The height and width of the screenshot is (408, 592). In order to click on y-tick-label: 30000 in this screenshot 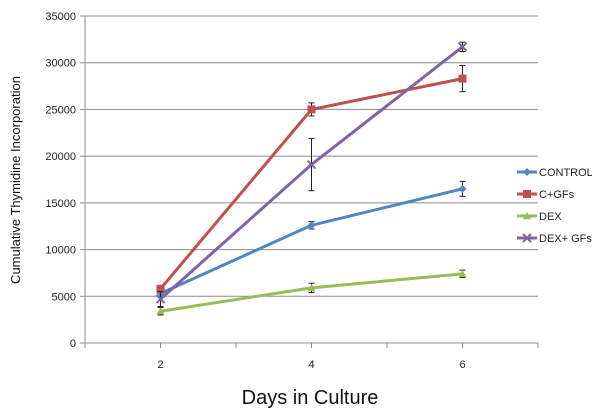, I will do `click(60, 64)`.